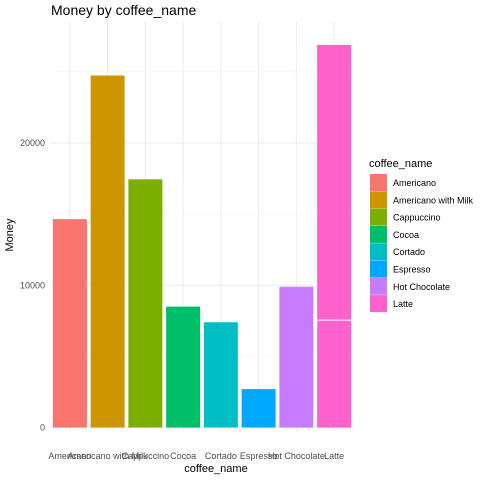 The height and width of the screenshot is (480, 480). I want to click on bar-americano-with-milk, so click(107, 251).